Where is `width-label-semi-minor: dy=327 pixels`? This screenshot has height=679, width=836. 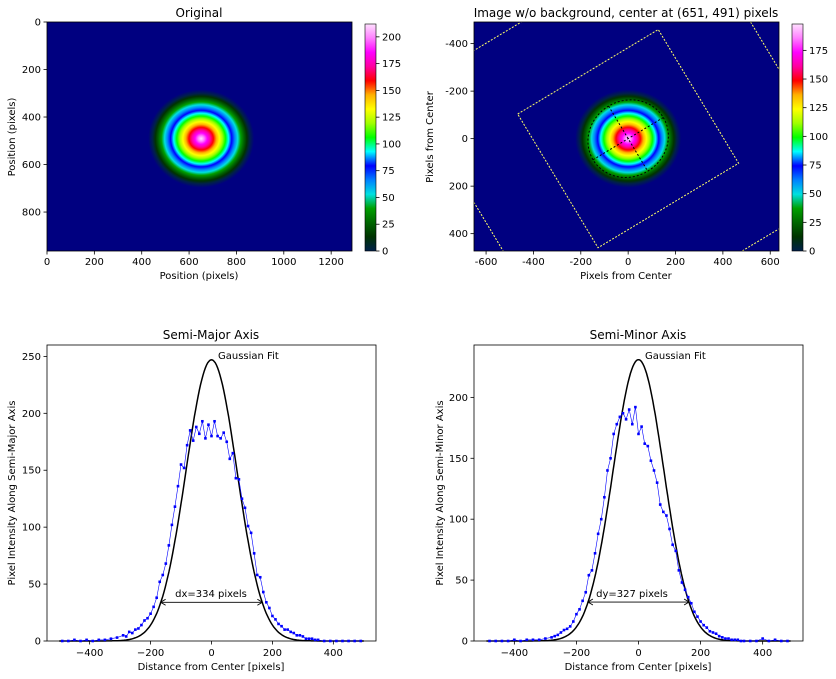 width-label-semi-minor: dy=327 pixels is located at coordinates (632, 594).